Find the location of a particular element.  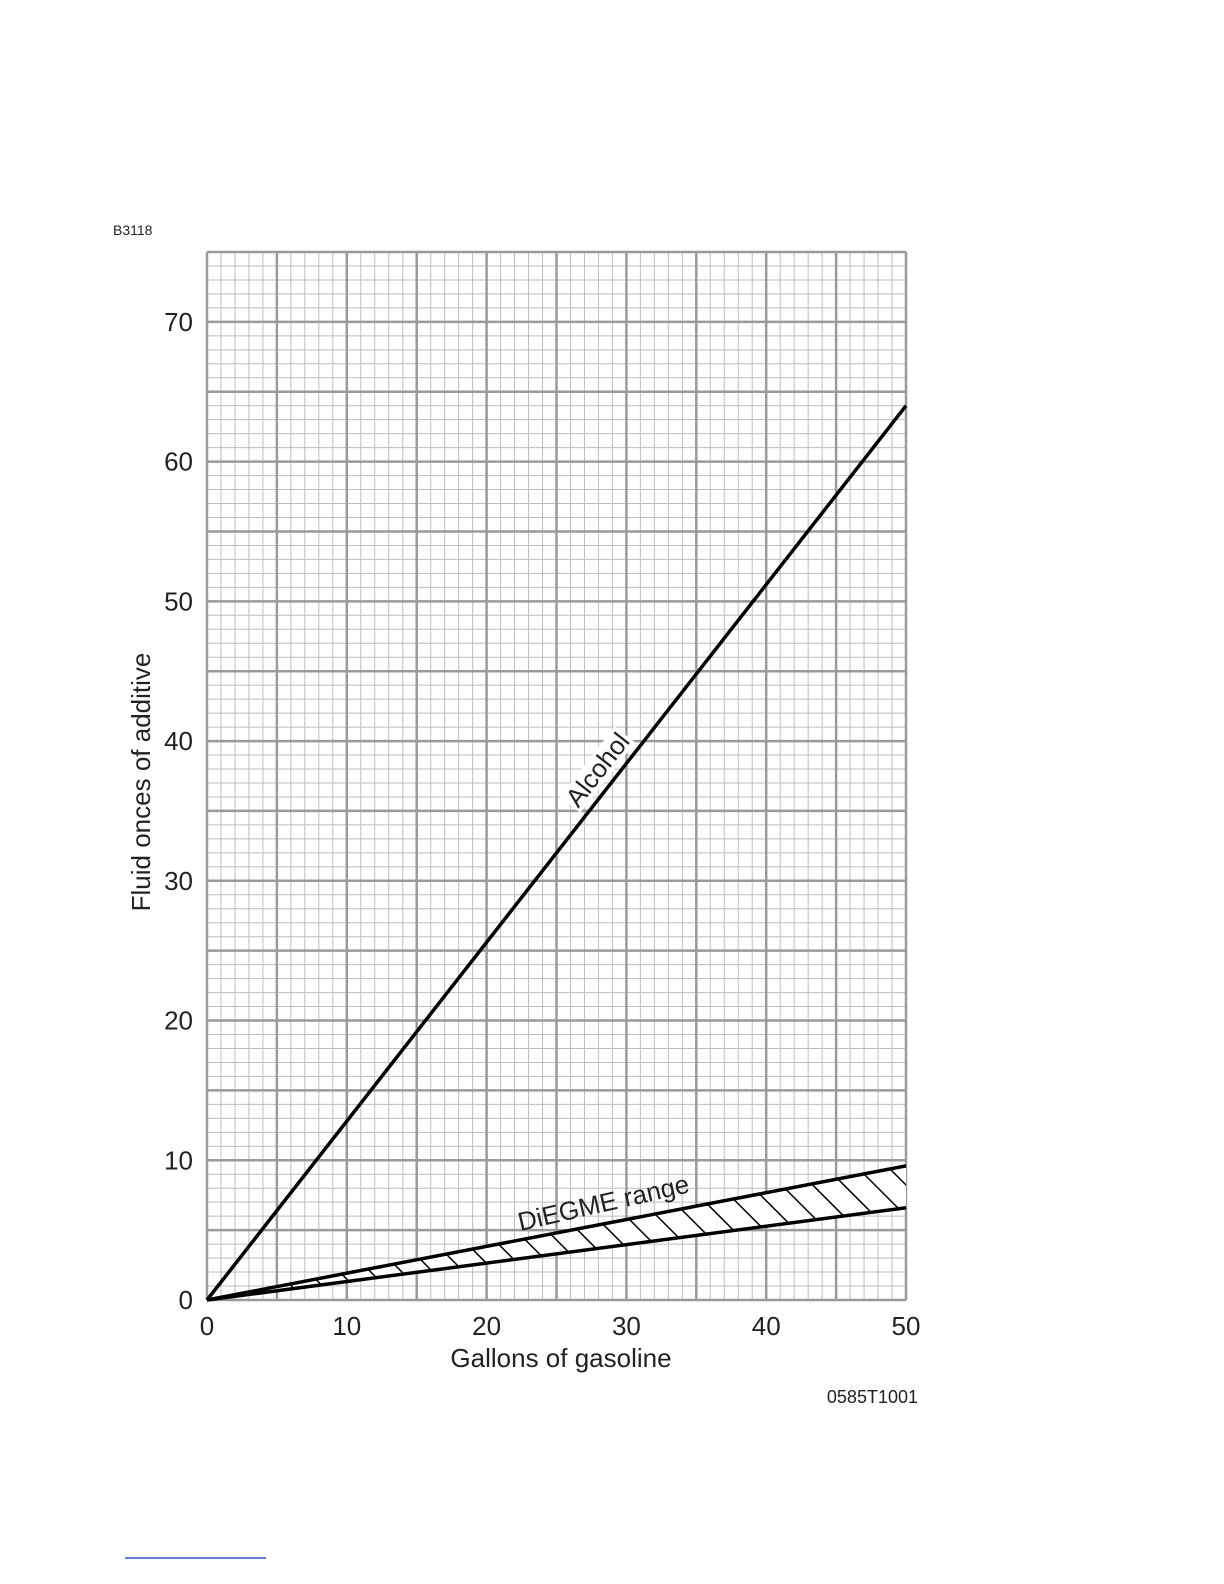

y-tick-label: 30 is located at coordinates (178, 881).